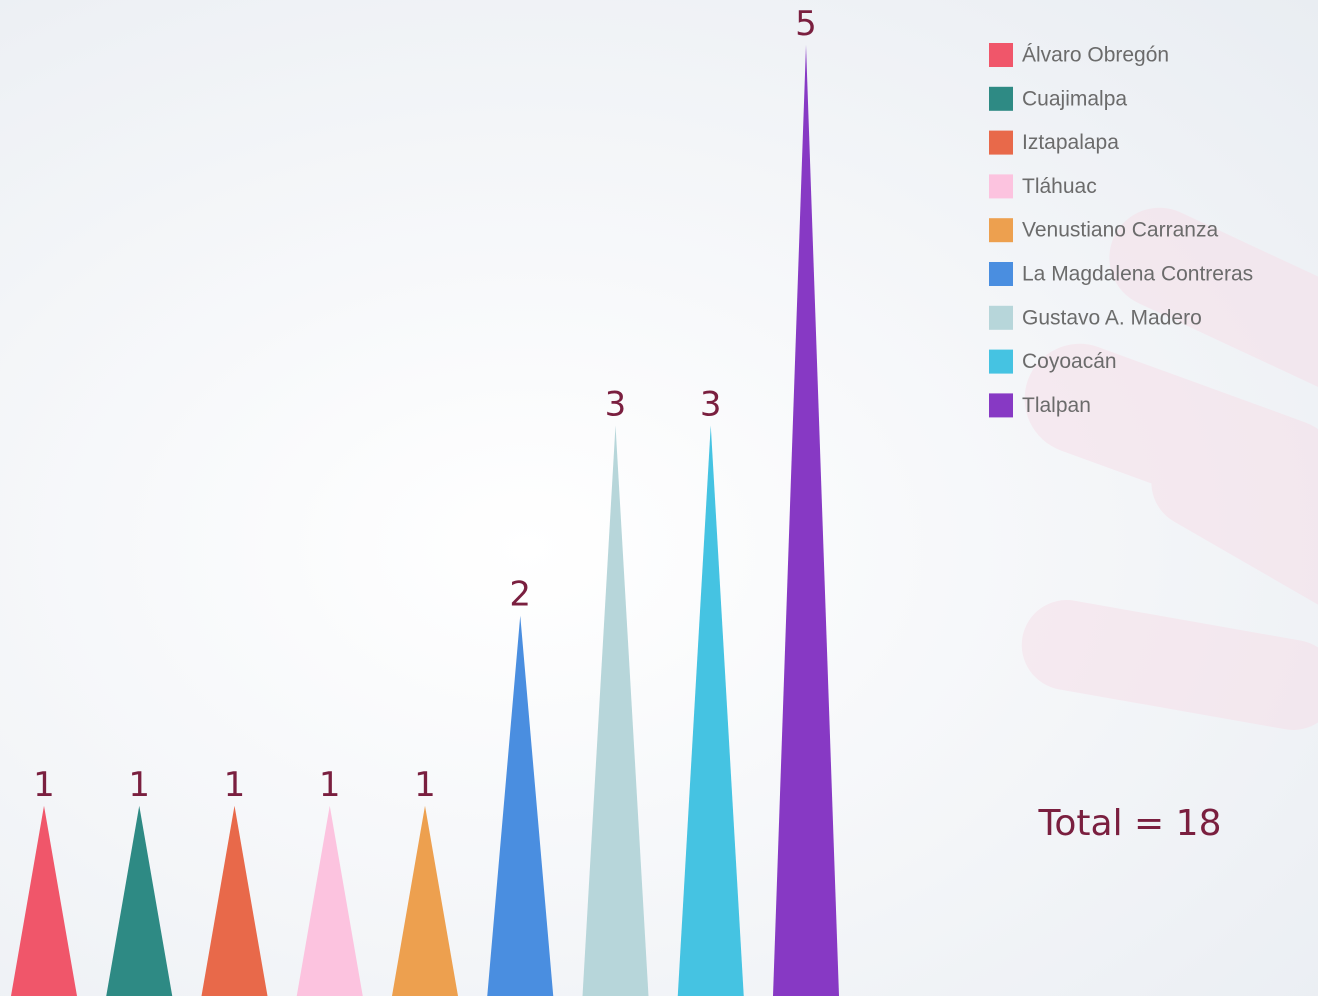  I want to click on value-label: 5, so click(806, 24).